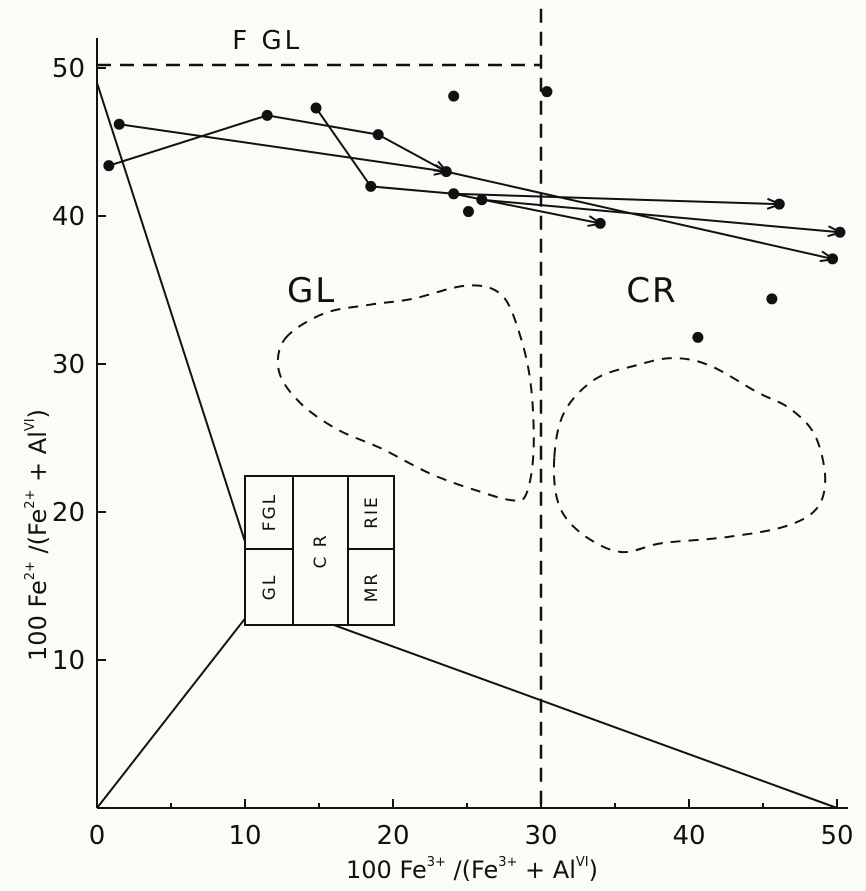  I want to click on y-tick-label-4: 50, so click(68, 69).